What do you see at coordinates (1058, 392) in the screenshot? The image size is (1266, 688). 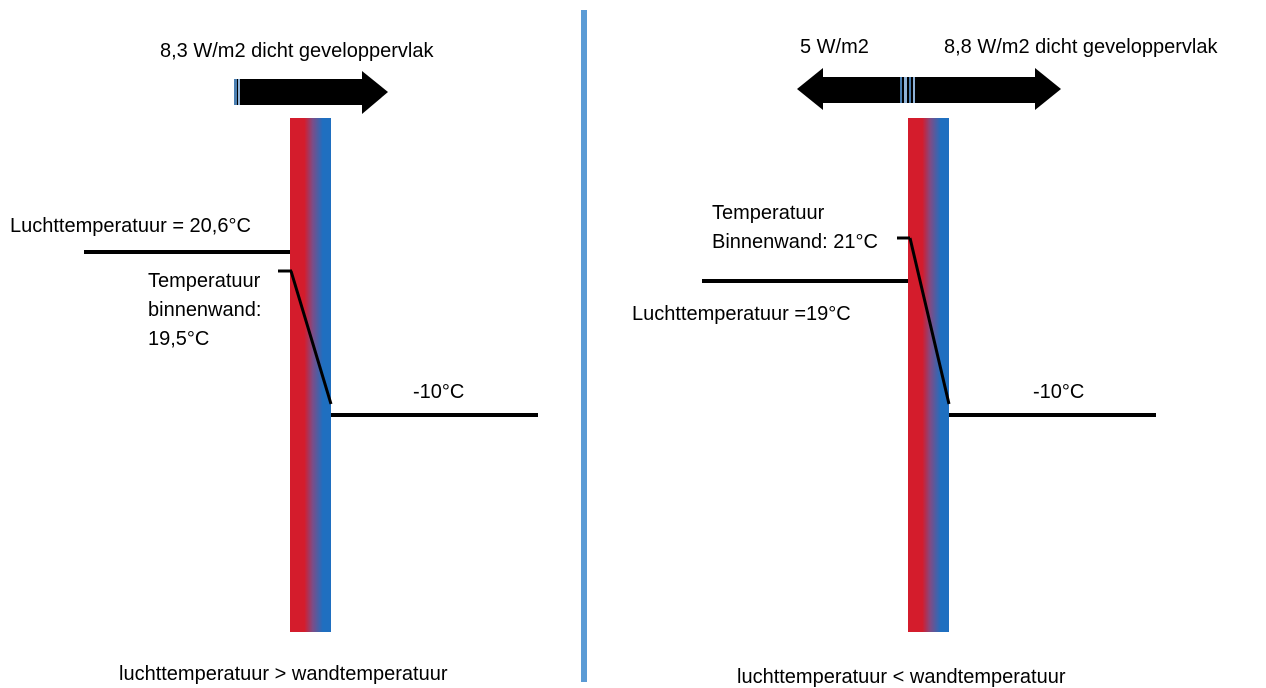 I see `right-outside-temp-label: -10°C` at bounding box center [1058, 392].